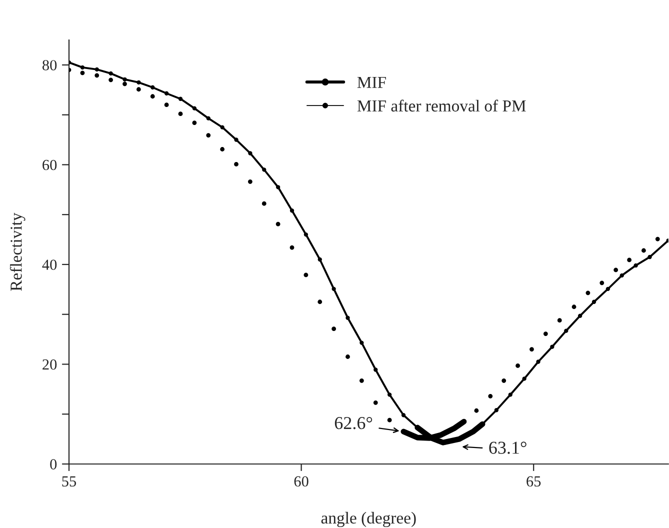  I want to click on y-axis-title: Reflectivity, so click(18, 251).